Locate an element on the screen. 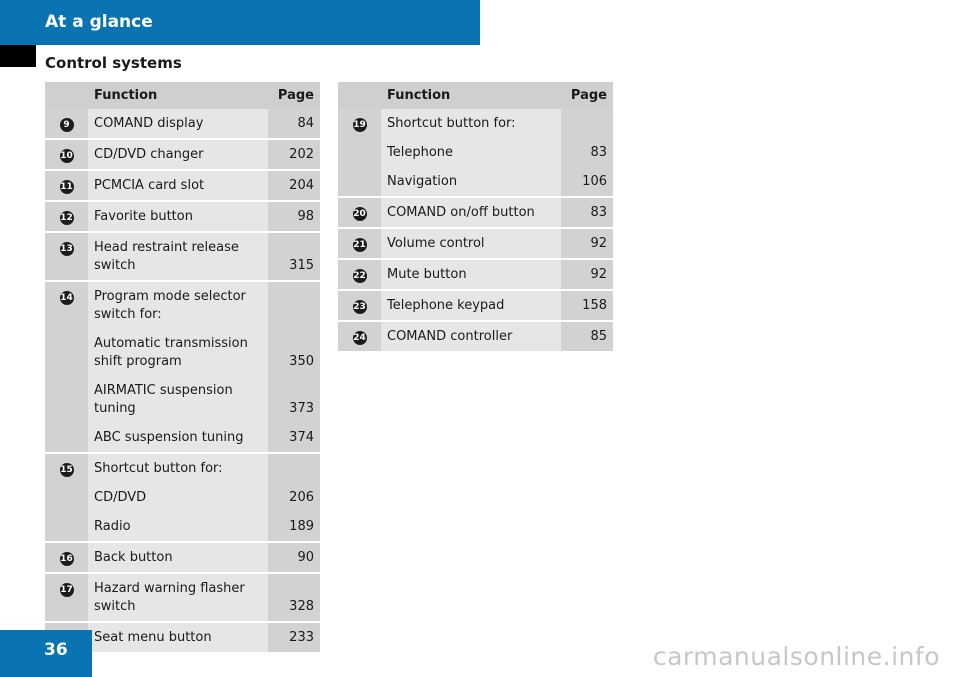 The width and height of the screenshot is (960, 677). table-row: 13 Head restraint release switch 315 is located at coordinates (182, 257).